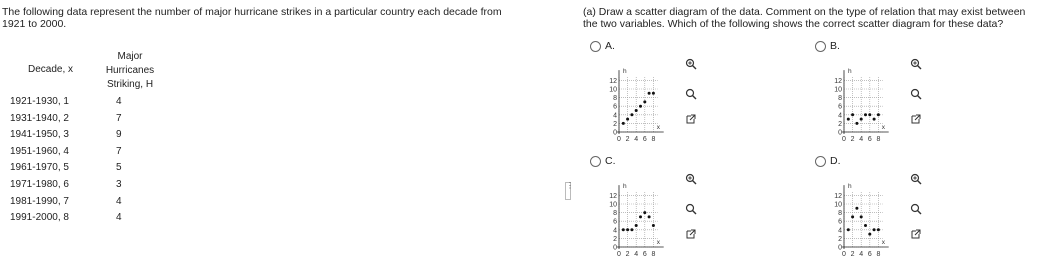 This screenshot has width=1038, height=275. What do you see at coordinates (39, 101) in the screenshot?
I see `table-cell: 1921-1930, 1` at bounding box center [39, 101].